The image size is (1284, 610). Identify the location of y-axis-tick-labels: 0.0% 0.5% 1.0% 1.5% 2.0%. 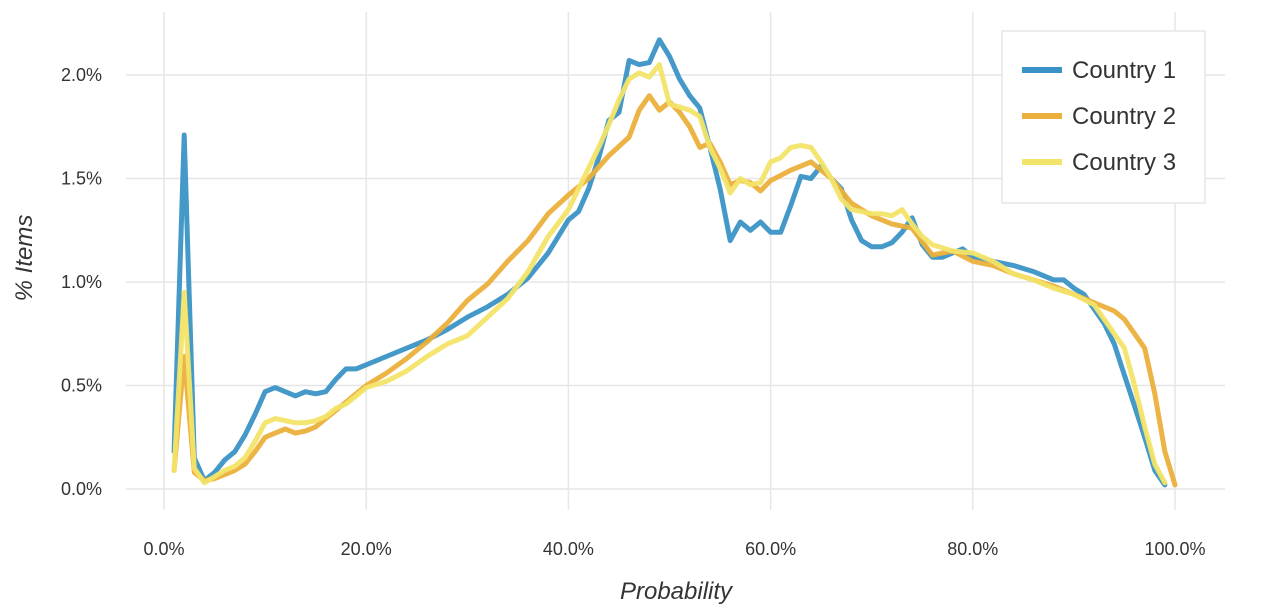
(81, 282).